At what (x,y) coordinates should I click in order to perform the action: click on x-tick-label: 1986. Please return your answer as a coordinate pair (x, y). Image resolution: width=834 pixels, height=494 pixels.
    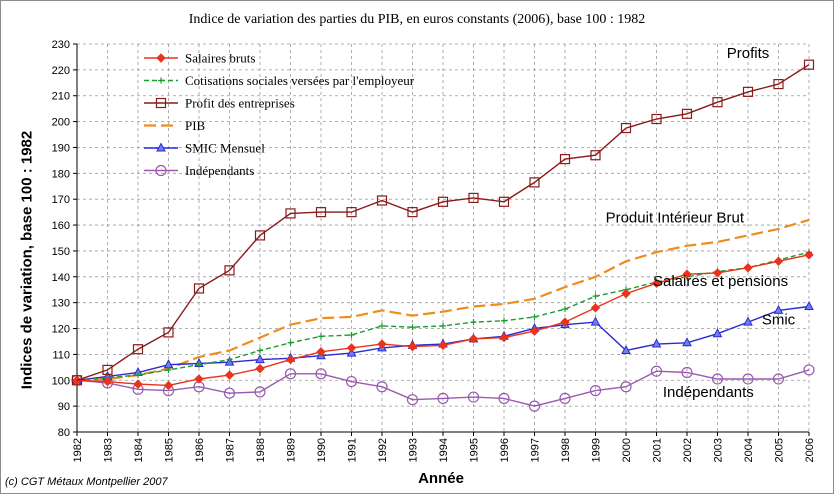
    Looking at the image, I should click on (200, 450).